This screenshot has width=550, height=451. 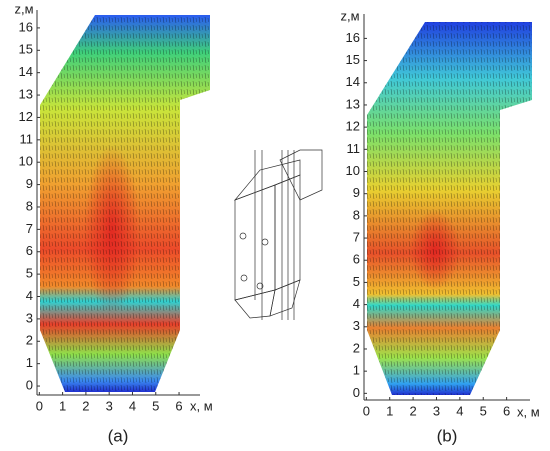 What do you see at coordinates (278, 234) in the screenshot?
I see `boiler-sketch` at bounding box center [278, 234].